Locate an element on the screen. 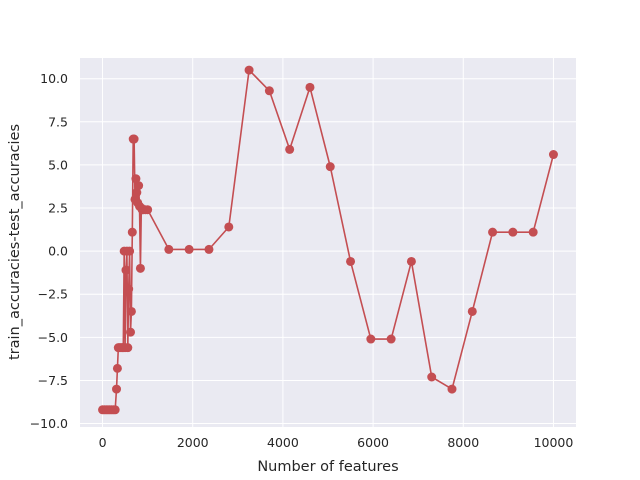 The height and width of the screenshot is (480, 640). y-tick-label: −10.0 is located at coordinates (49, 423).